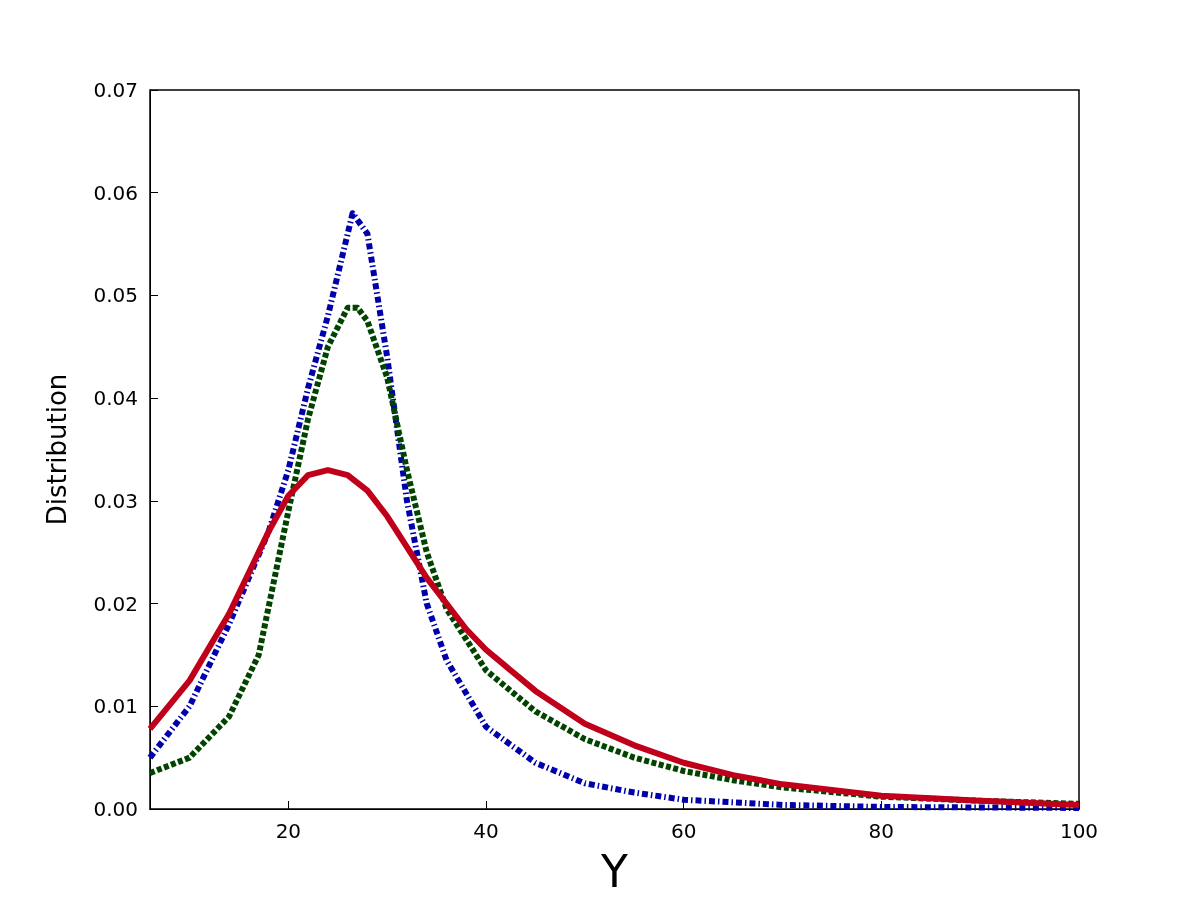  What do you see at coordinates (881, 831) in the screenshot?
I see `x-tick-label: 80` at bounding box center [881, 831].